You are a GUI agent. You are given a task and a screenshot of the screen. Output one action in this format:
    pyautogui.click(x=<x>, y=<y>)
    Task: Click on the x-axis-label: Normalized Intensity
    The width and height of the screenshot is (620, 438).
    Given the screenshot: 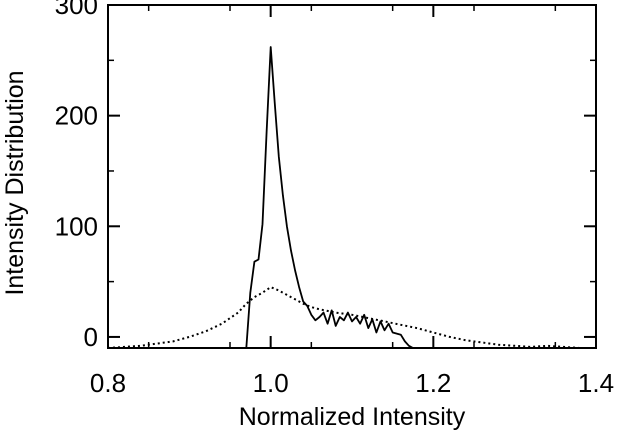 What is the action you would take?
    pyautogui.click(x=352, y=417)
    